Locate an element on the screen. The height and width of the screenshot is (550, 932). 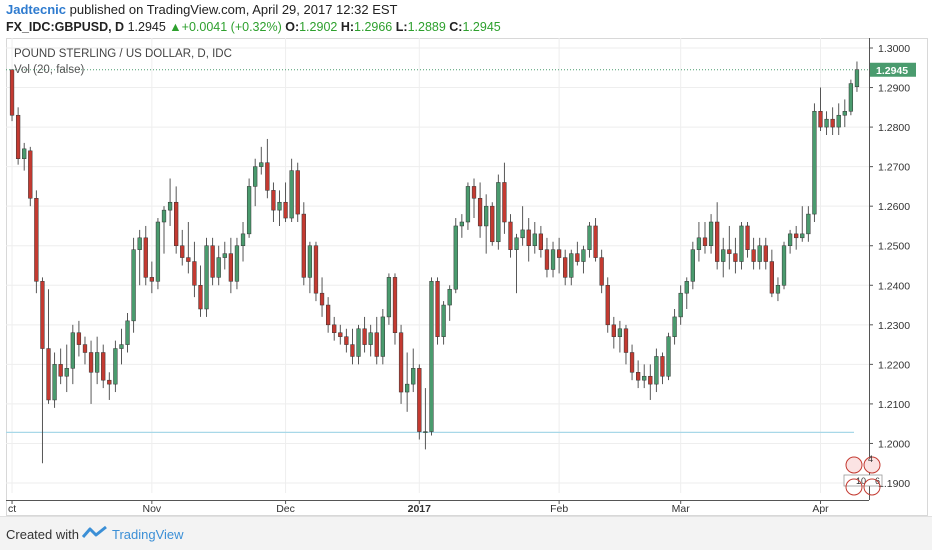
time-tick-label: Feb is located at coordinates (559, 509).